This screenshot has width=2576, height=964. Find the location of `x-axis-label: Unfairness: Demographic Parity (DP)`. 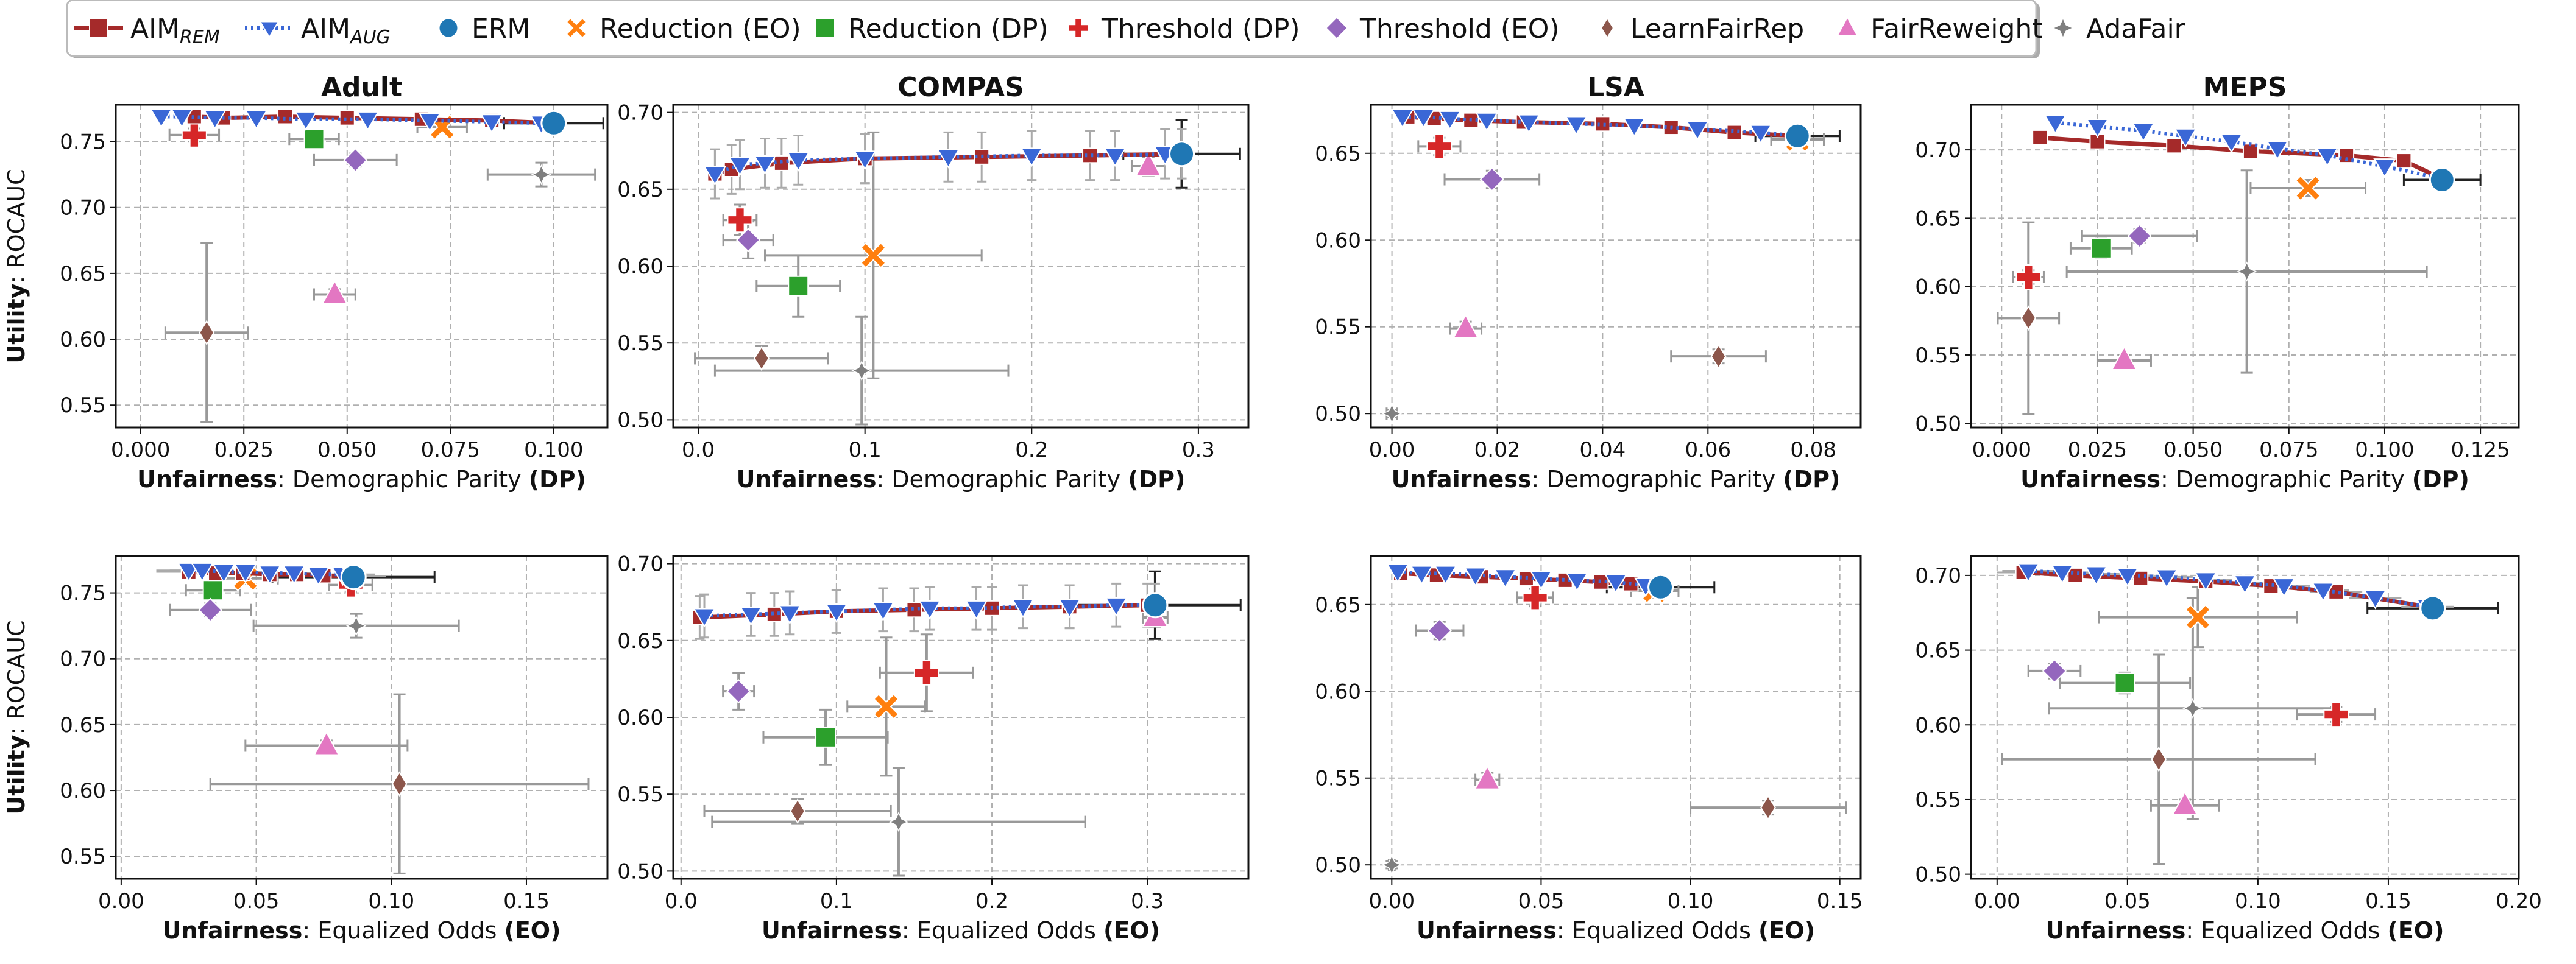

x-axis-label: Unfairness: Demographic Parity (DP) is located at coordinates (361, 479).